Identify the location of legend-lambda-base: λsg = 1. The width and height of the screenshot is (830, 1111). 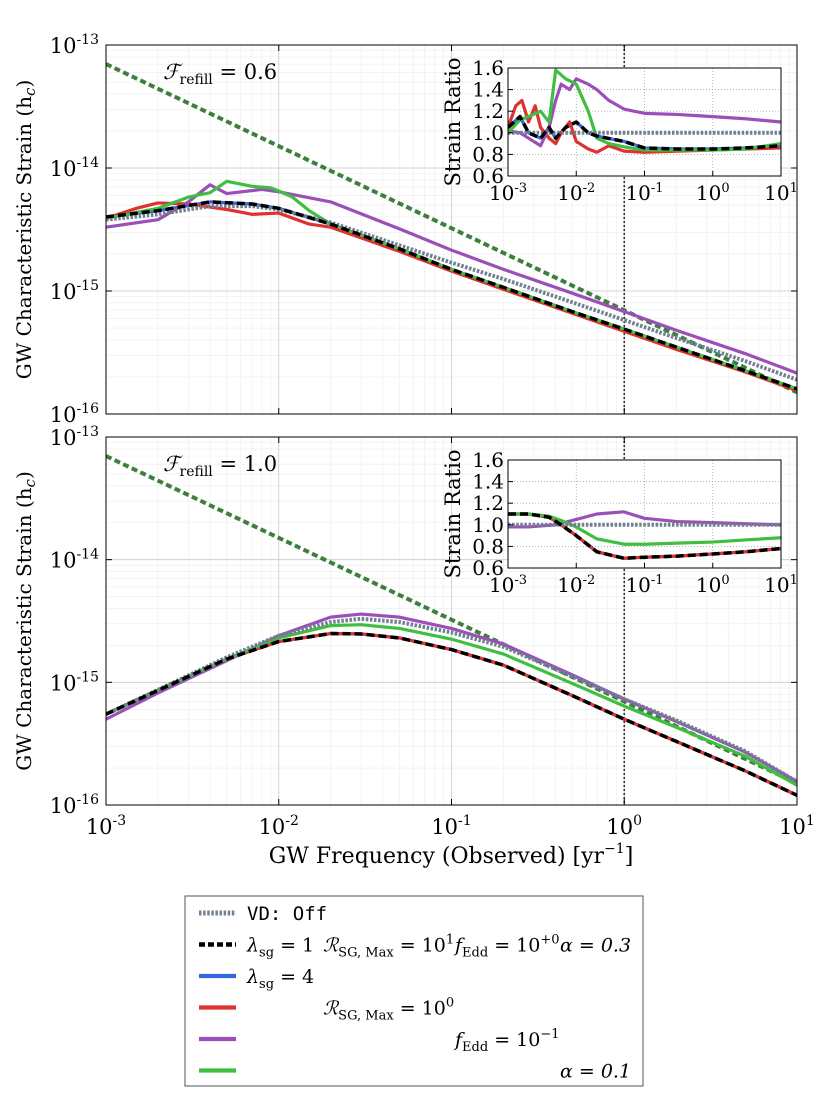
(280, 948).